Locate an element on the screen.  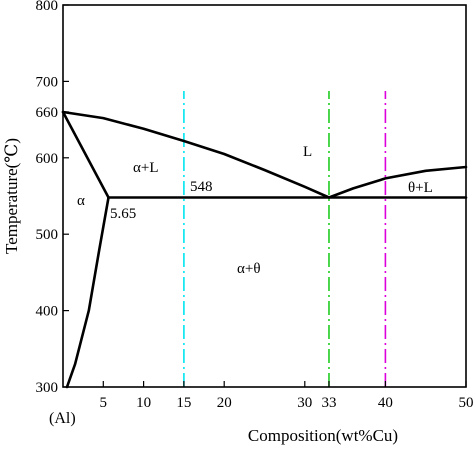
x-tick-label: 10 is located at coordinates (143, 403).